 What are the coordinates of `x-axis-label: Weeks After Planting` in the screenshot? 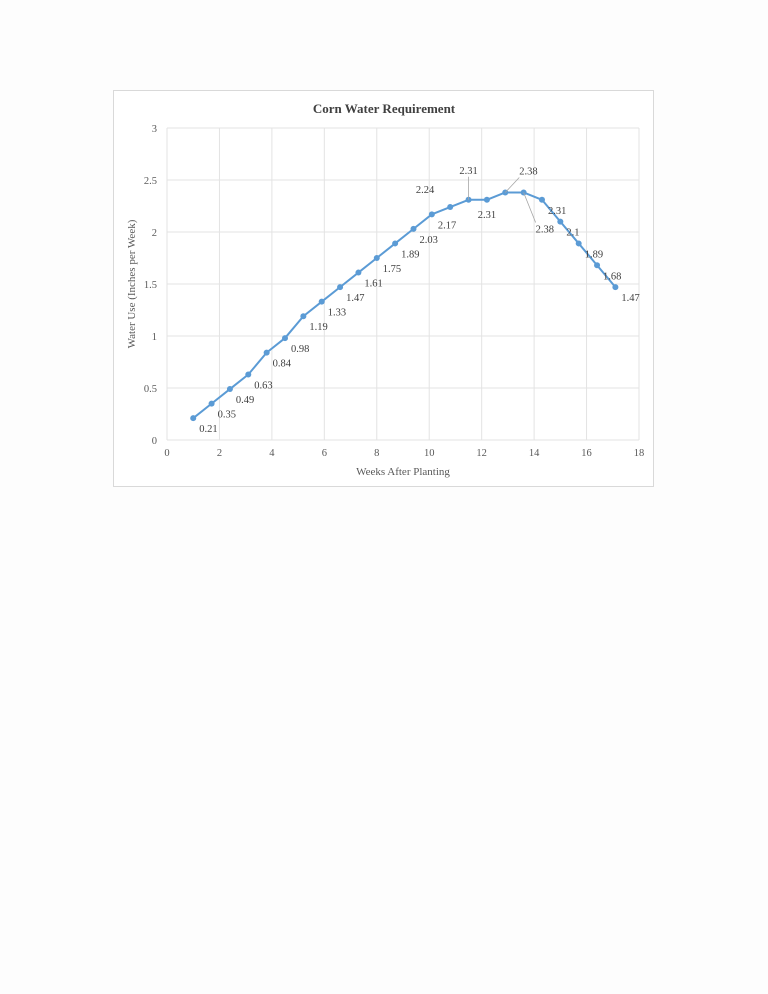 It's located at (403, 472).